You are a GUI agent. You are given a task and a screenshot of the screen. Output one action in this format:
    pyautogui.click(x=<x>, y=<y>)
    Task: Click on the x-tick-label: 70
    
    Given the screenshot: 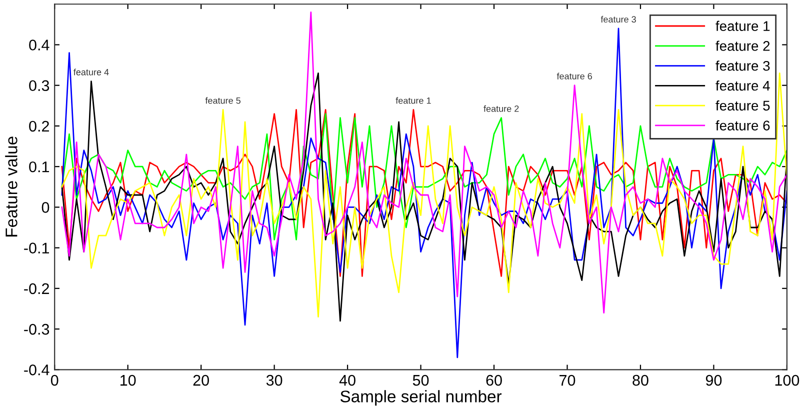 What is the action you would take?
    pyautogui.click(x=568, y=380)
    